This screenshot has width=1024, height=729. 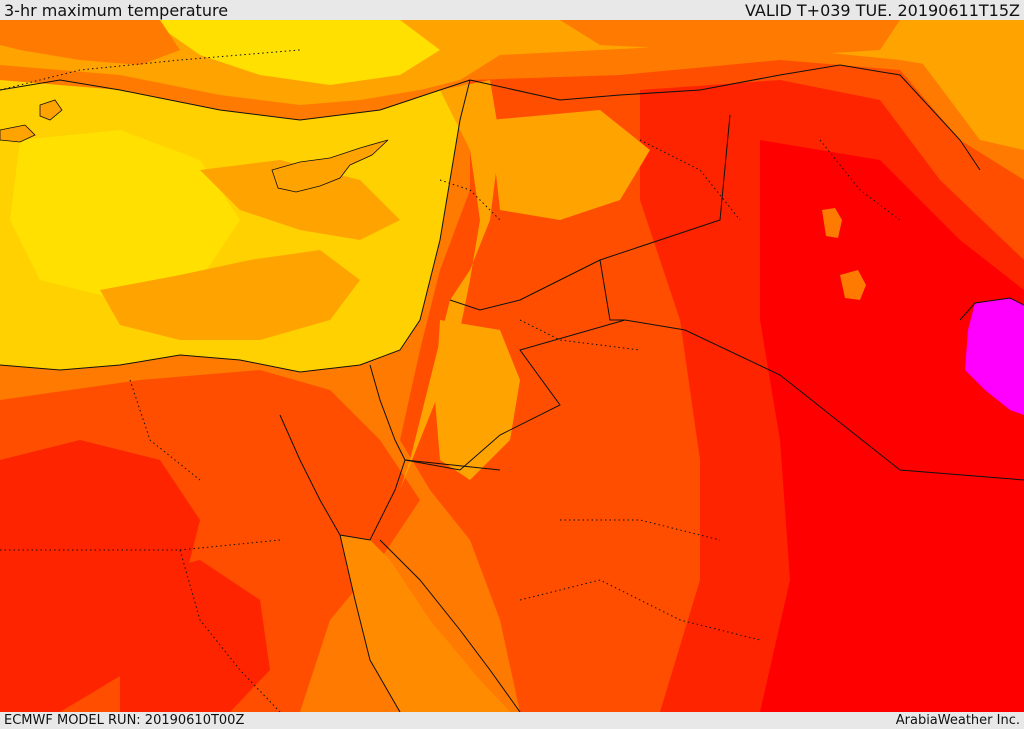 What do you see at coordinates (195, 636) in the screenshot?
I see `nubia-hot-patch` at bounding box center [195, 636].